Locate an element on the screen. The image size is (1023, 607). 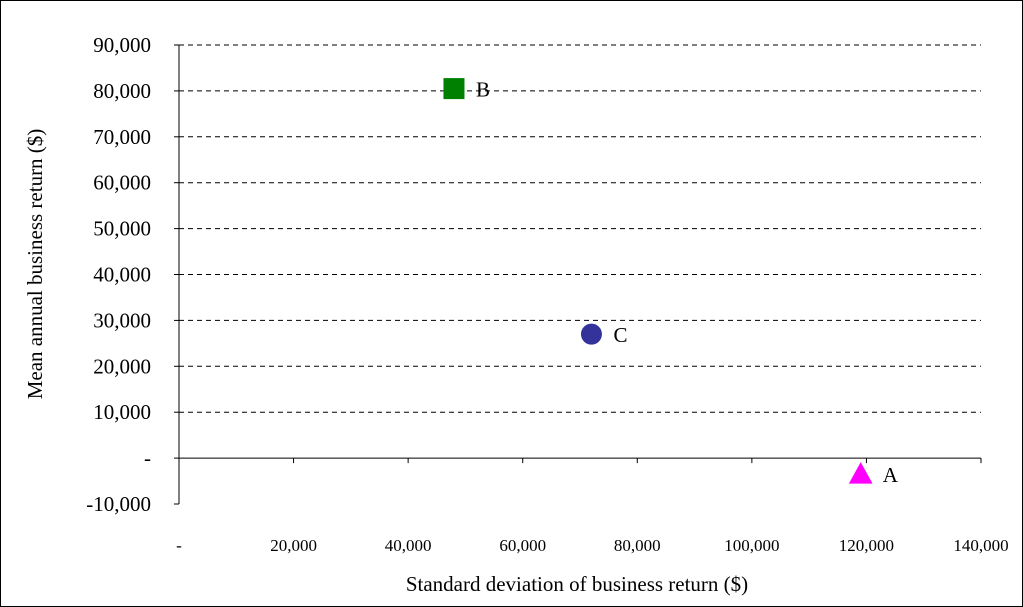
y-tick-label: 20,000 is located at coordinates (122, 366).